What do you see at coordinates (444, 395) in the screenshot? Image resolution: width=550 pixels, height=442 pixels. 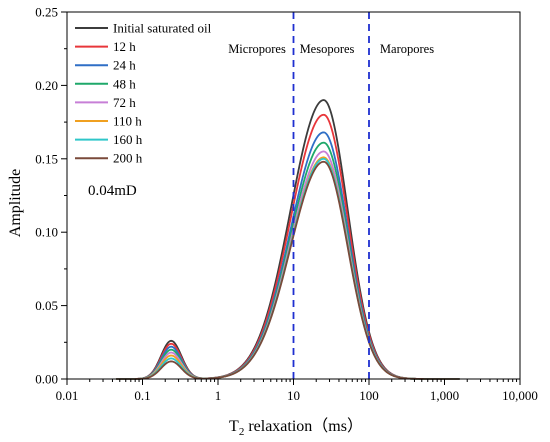 I see `x-tick-label-5: 1,000` at bounding box center [444, 395].